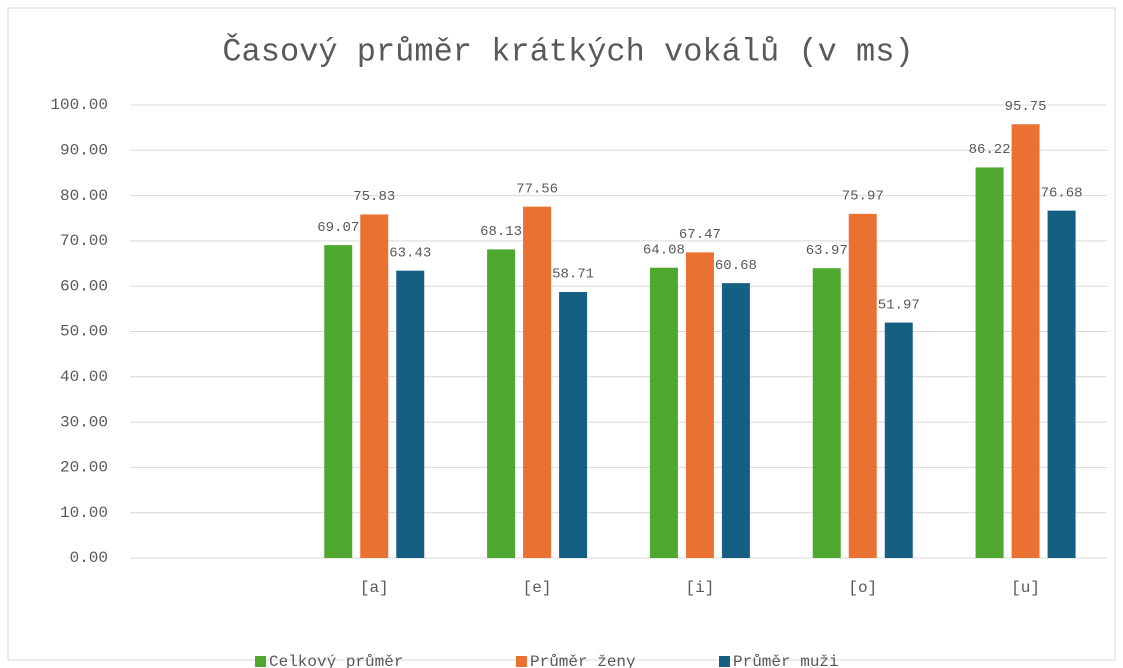  Describe the element at coordinates (84, 286) in the screenshot. I see `y-tick-label: 60.00` at that location.